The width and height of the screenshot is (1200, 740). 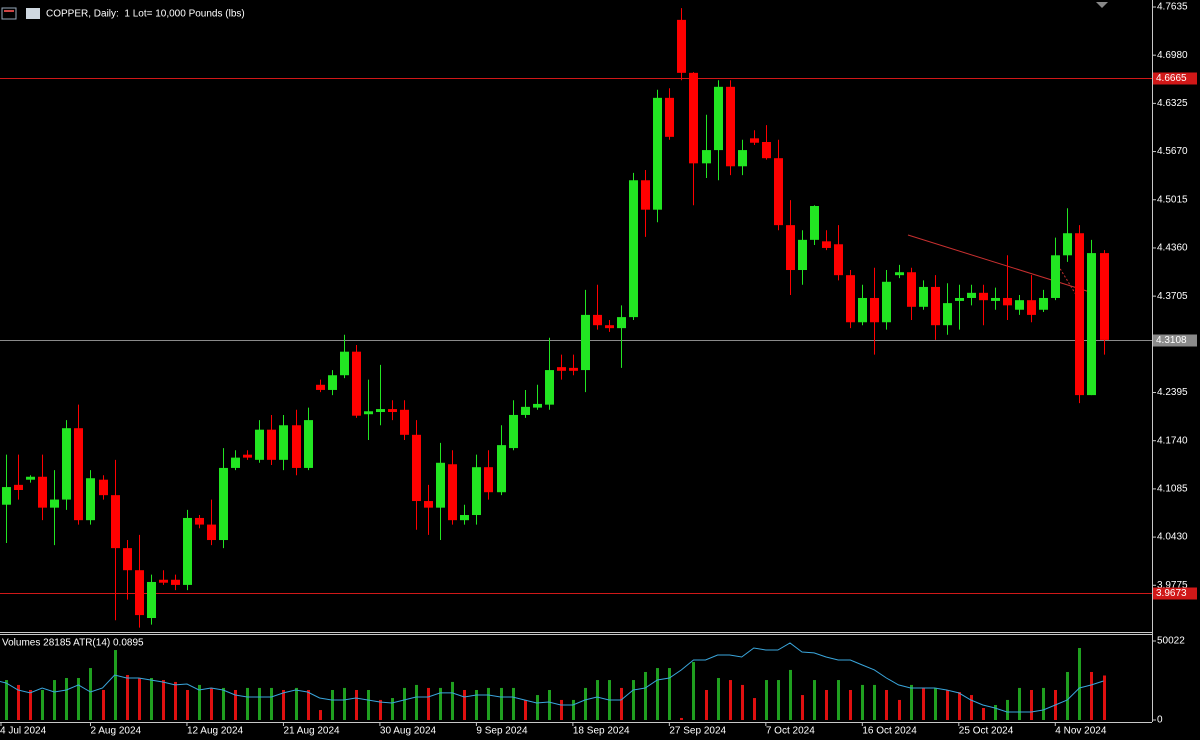 What do you see at coordinates (1172, 489) in the screenshot?
I see `y-tick-label: 4.1085` at bounding box center [1172, 489].